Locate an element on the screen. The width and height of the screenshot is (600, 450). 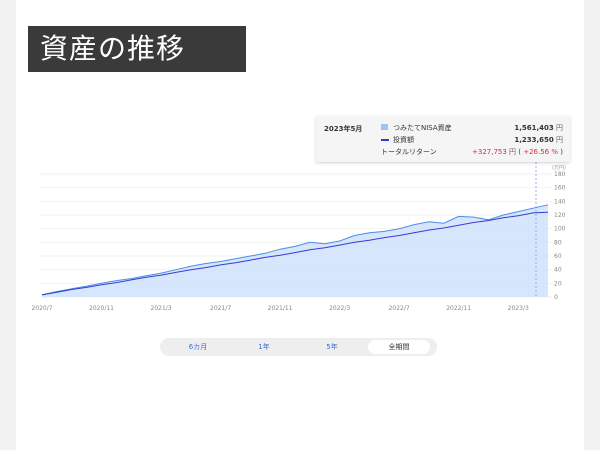
x-tick-label: 2020/11 is located at coordinates (101, 308).